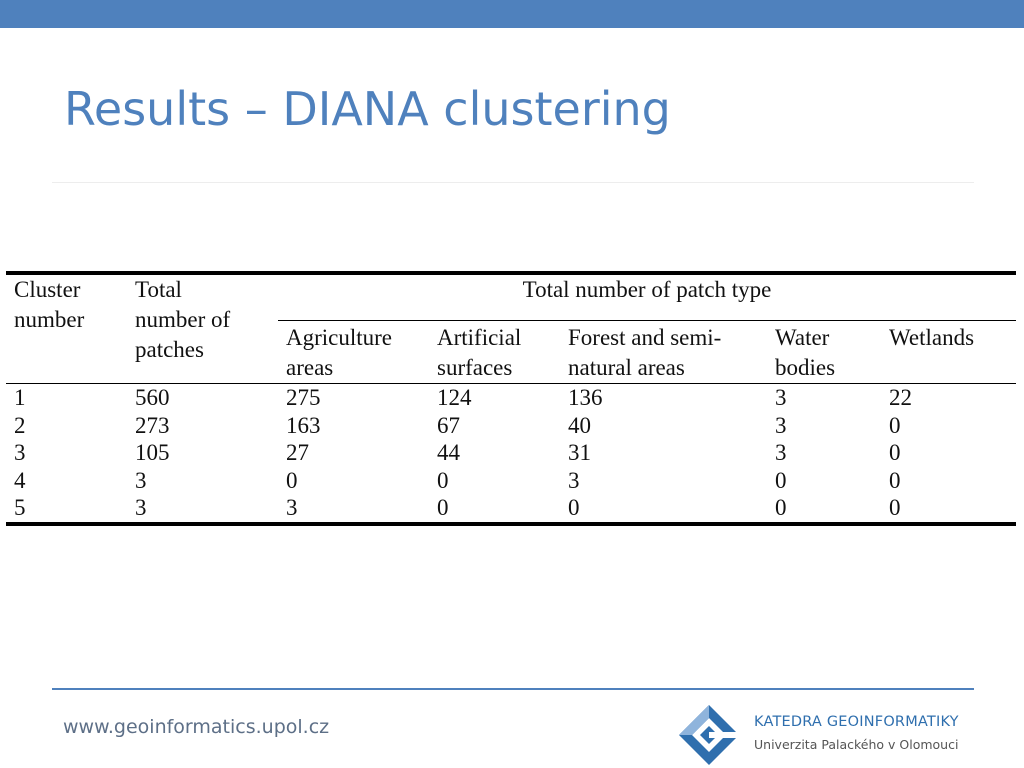  I want to click on header-total-patches: Total number of patches, so click(183, 319).